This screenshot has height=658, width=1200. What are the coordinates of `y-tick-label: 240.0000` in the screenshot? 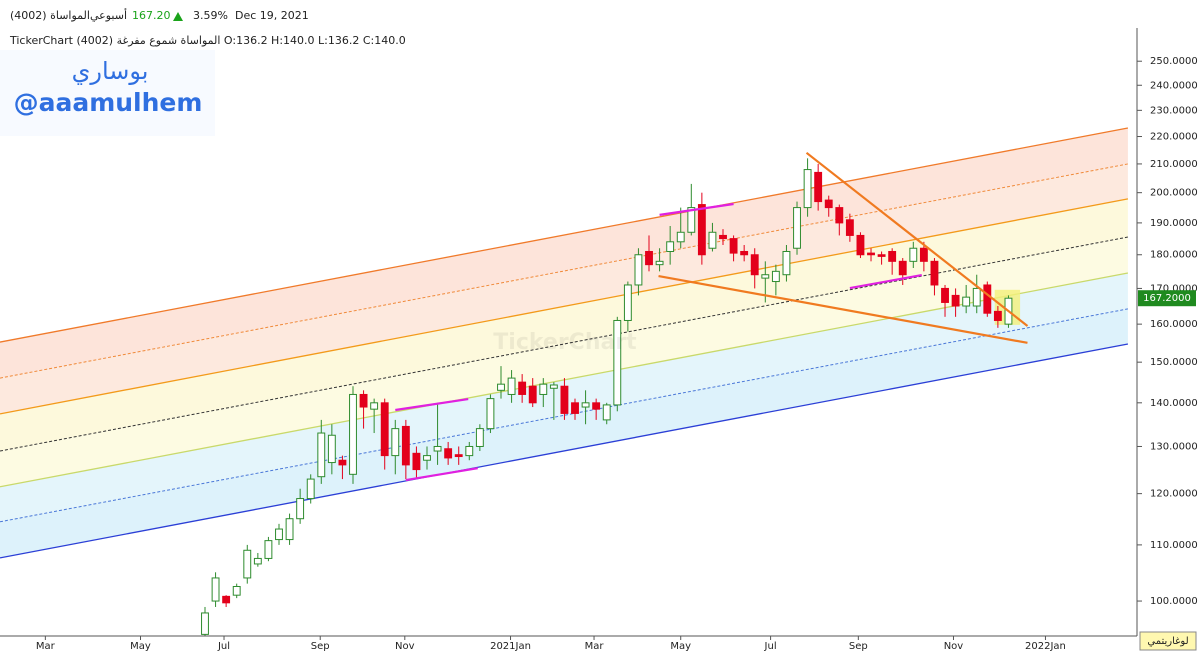 It's located at (1174, 85).